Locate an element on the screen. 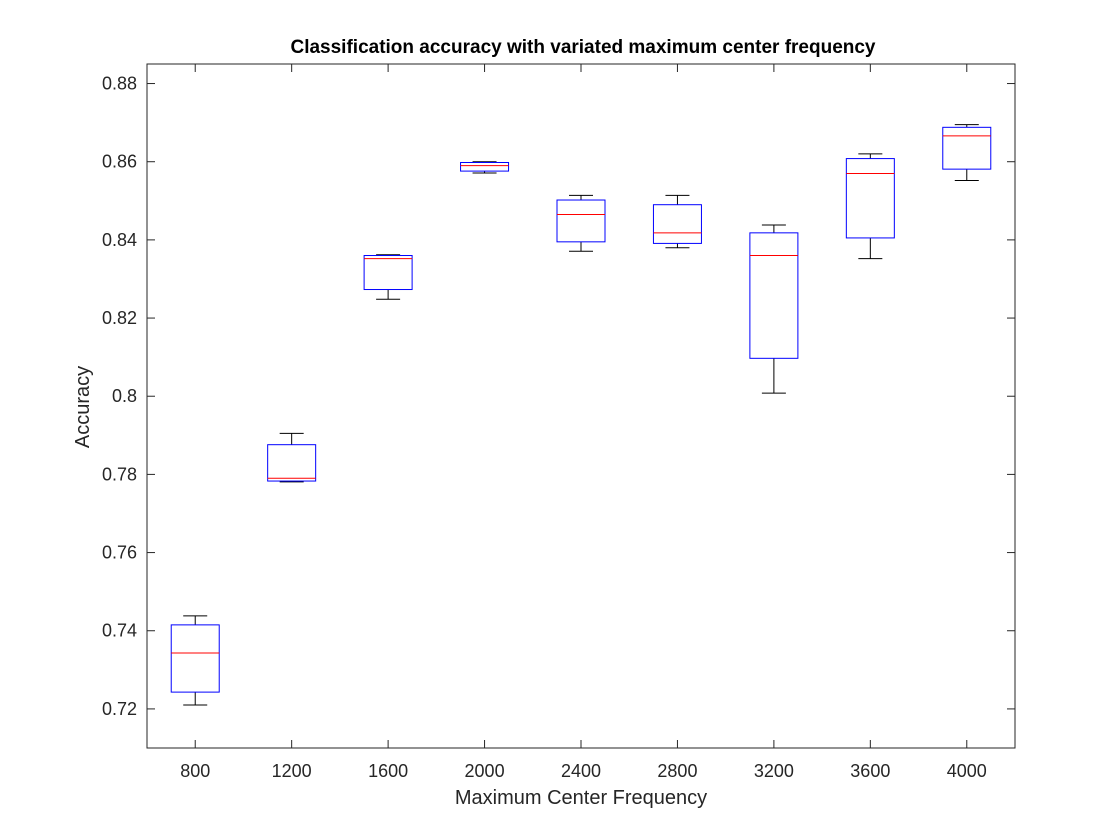  x-tick-label: 3600 is located at coordinates (870, 771).